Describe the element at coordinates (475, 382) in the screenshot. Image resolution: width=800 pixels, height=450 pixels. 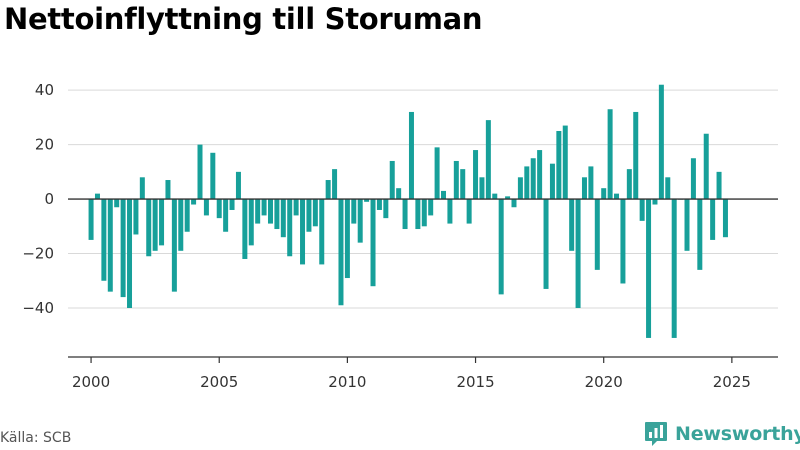
I see `x-tick-label: 2015` at that location.